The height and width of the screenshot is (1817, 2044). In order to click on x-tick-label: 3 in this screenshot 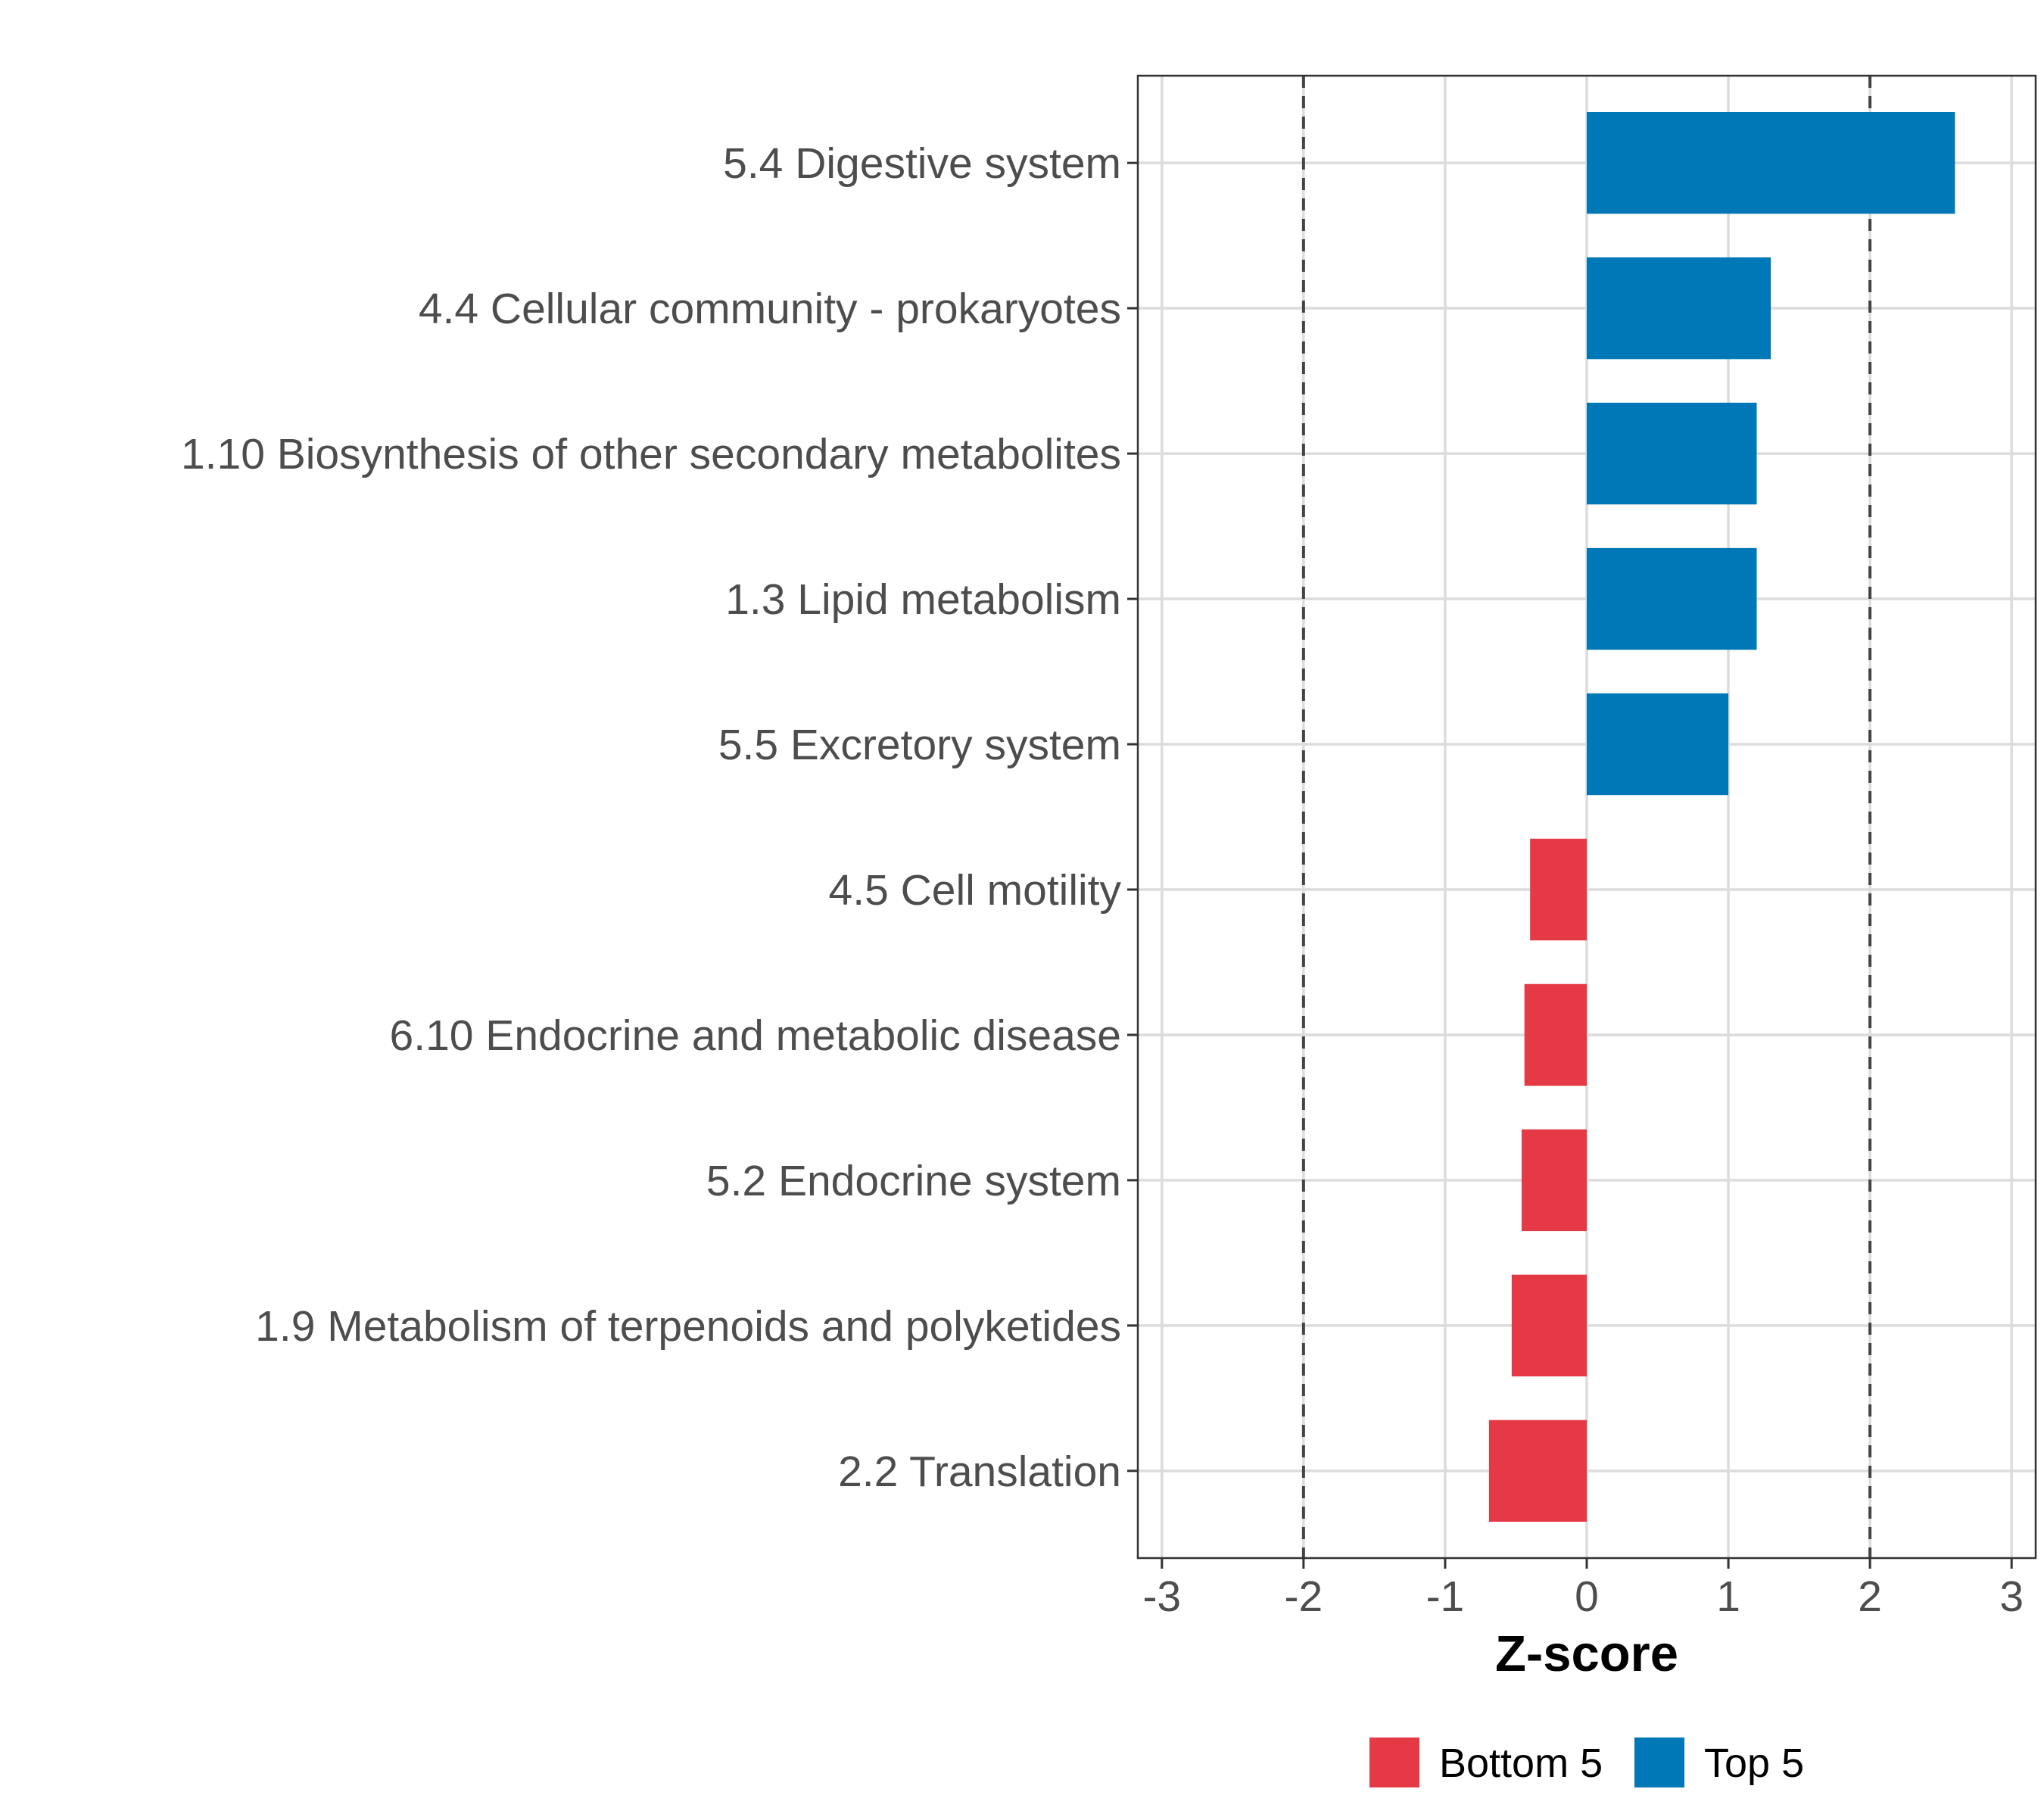, I will do `click(2011, 1596)`.